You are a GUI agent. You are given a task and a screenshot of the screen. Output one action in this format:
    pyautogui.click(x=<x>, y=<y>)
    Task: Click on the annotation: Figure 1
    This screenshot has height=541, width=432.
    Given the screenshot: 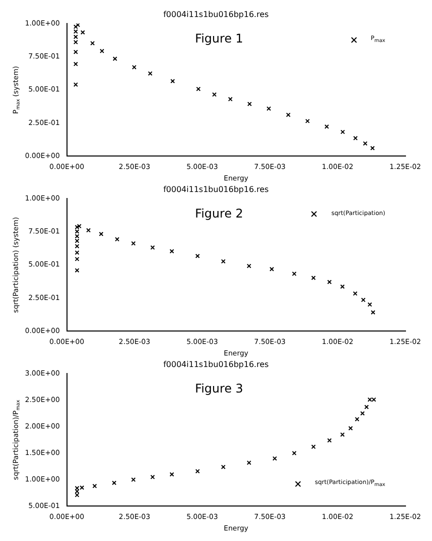 What is the action you would take?
    pyautogui.click(x=219, y=39)
    